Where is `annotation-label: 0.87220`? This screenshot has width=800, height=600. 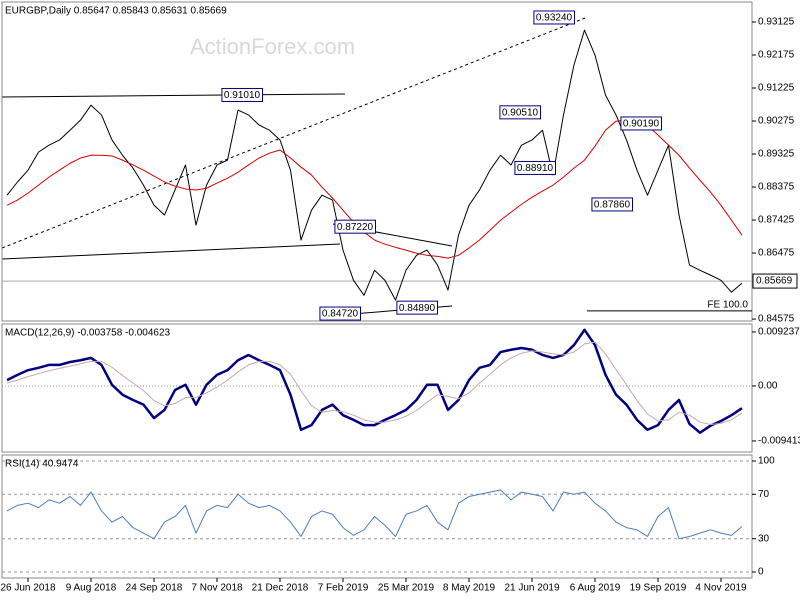 annotation-label: 0.87220 is located at coordinates (355, 227).